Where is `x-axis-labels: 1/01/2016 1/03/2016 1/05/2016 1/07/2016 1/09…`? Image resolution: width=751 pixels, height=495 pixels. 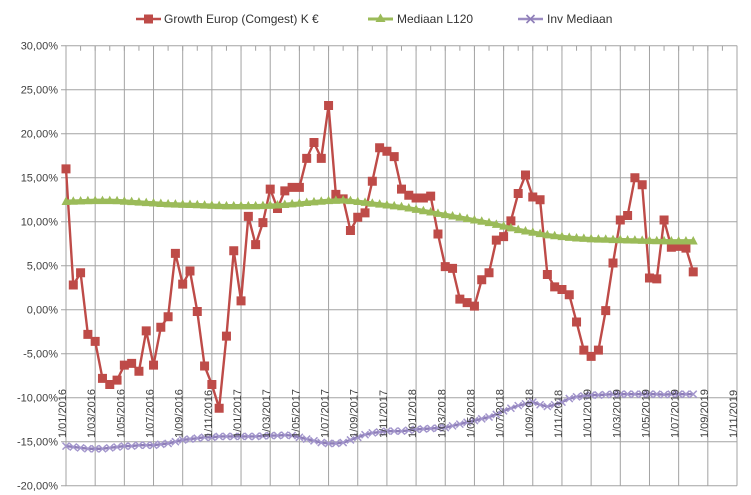
x-axis-labels: 1/01/2016 1/03/2016 1/05/2016 1/07/2016 1/09… is located at coordinates (398, 413).